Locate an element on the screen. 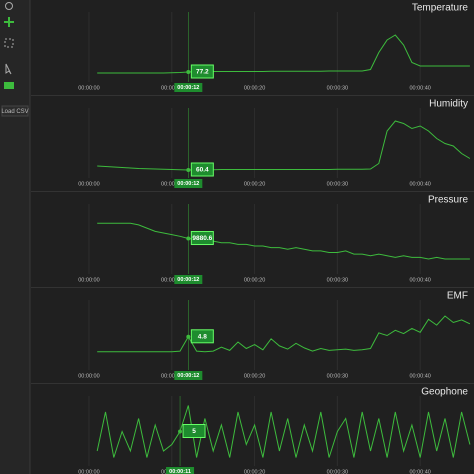  value-label: 77.2 is located at coordinates (202, 72).